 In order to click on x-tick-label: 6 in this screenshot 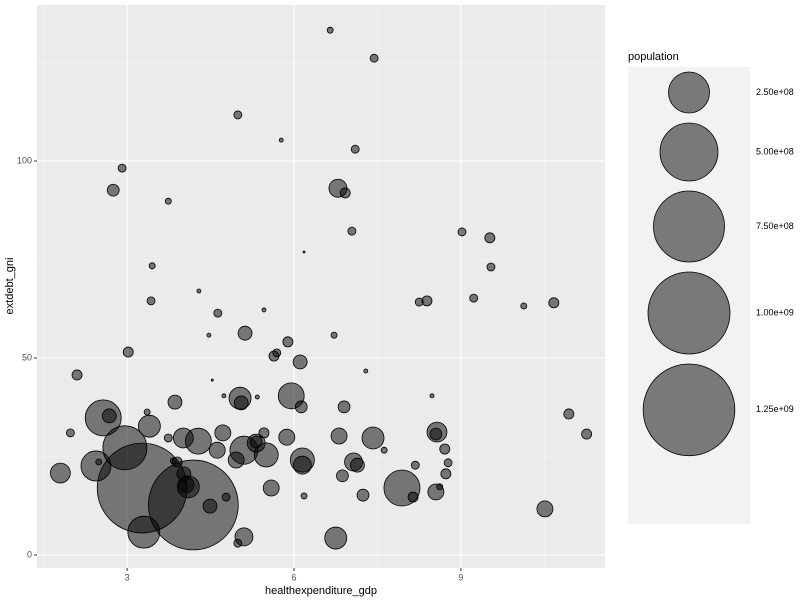, I will do `click(294, 577)`.